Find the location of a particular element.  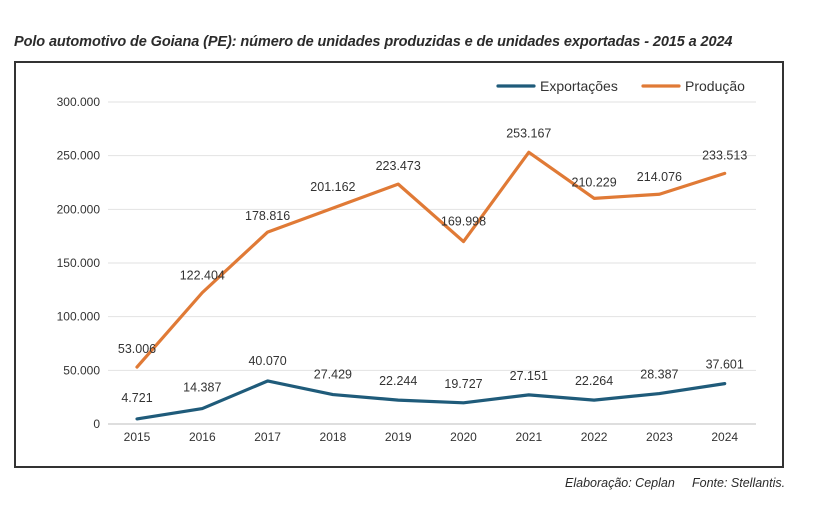

x-tick-label-2015: 2015 is located at coordinates (137, 437).